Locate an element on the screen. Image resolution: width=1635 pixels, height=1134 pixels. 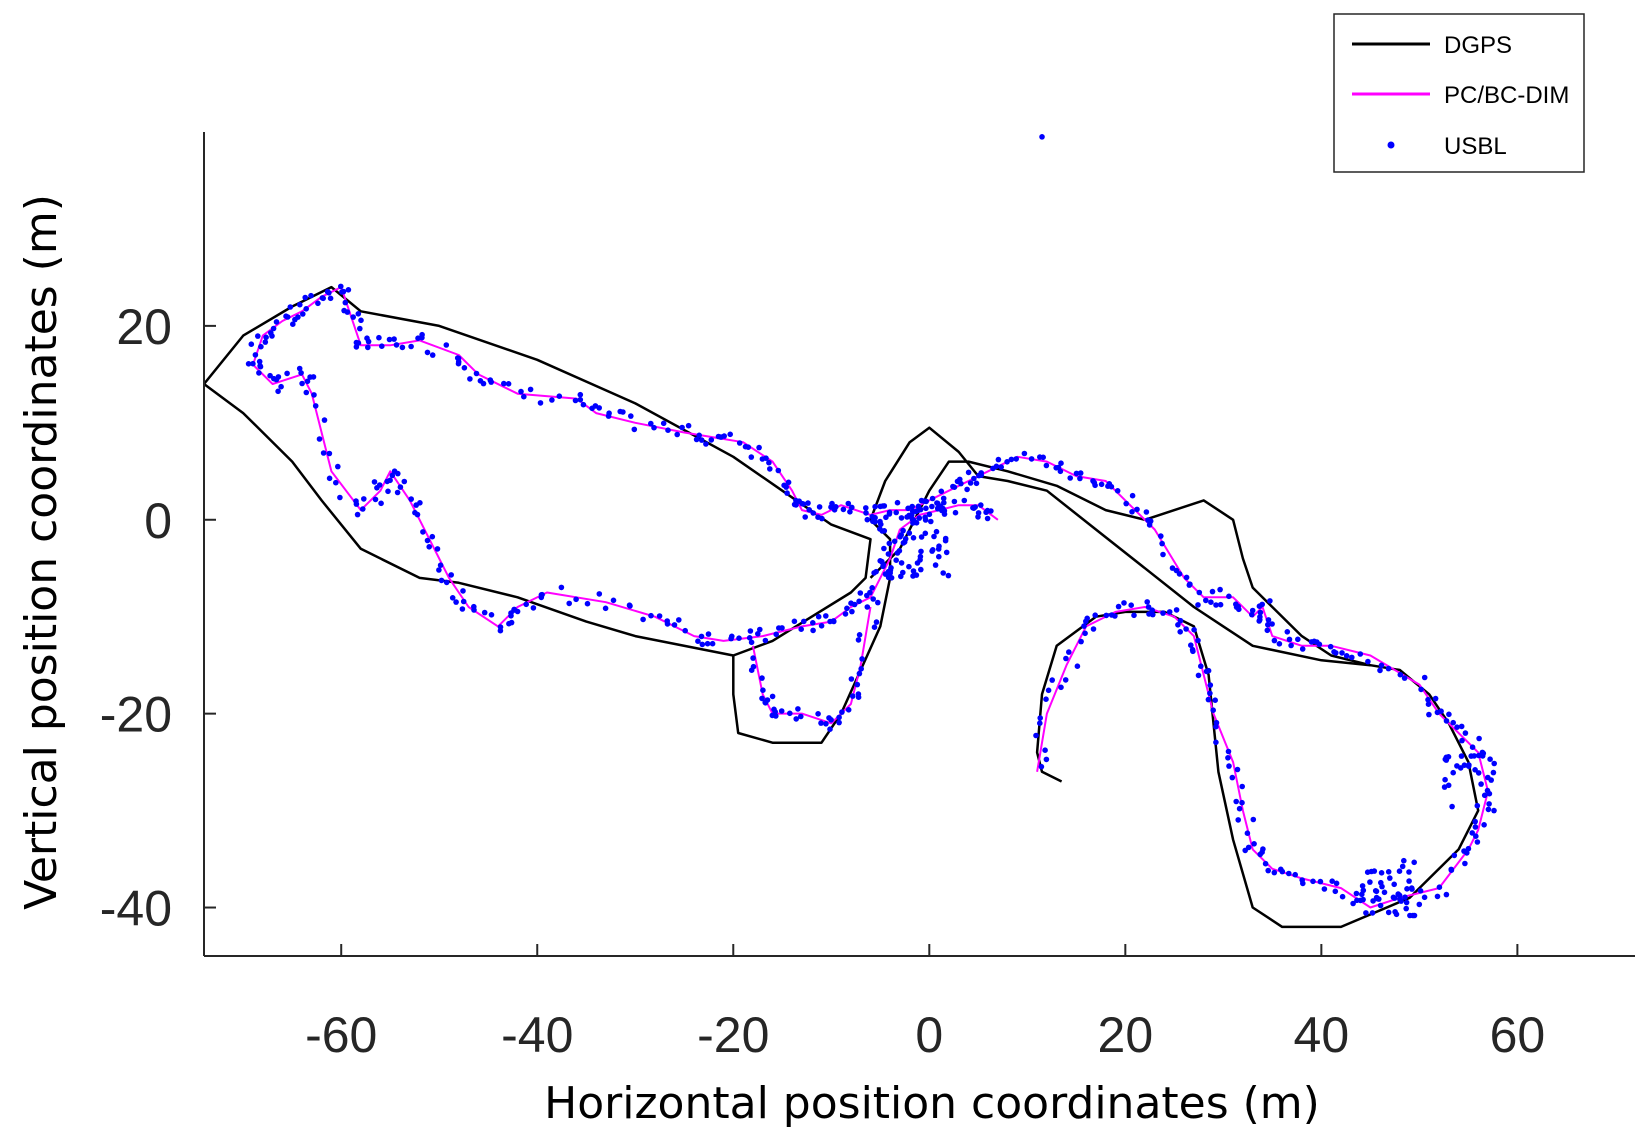
legend-label-dgps: DGPS is located at coordinates (1478, 45).